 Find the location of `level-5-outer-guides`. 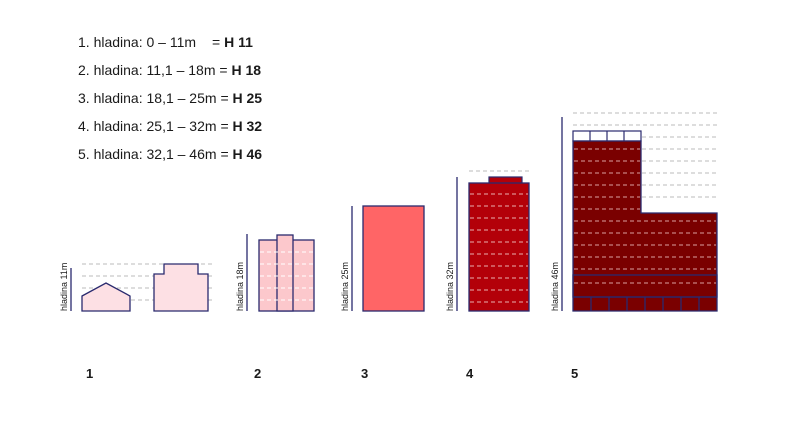

level-5-outer-guides is located at coordinates (645, 155).